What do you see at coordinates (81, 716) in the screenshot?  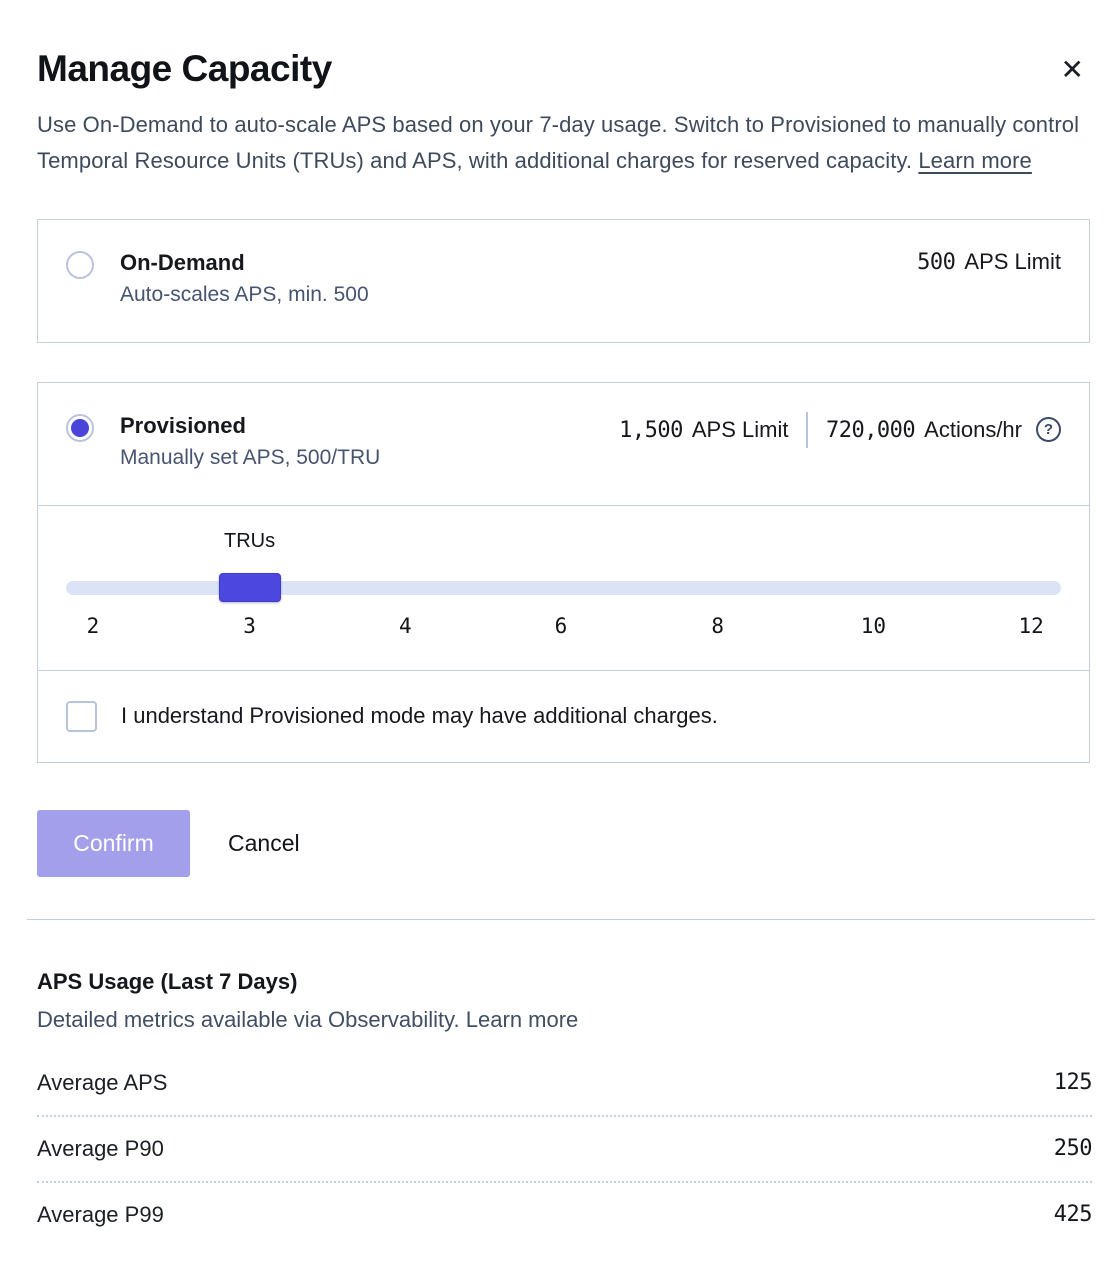 I see `acknowledge-checkbox` at bounding box center [81, 716].